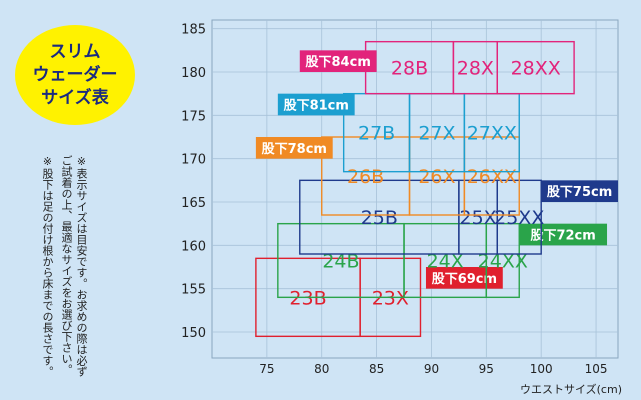 This screenshot has width=641, height=400. Describe the element at coordinates (321, 369) in the screenshot. I see `x-tick-label-1: 80` at that location.